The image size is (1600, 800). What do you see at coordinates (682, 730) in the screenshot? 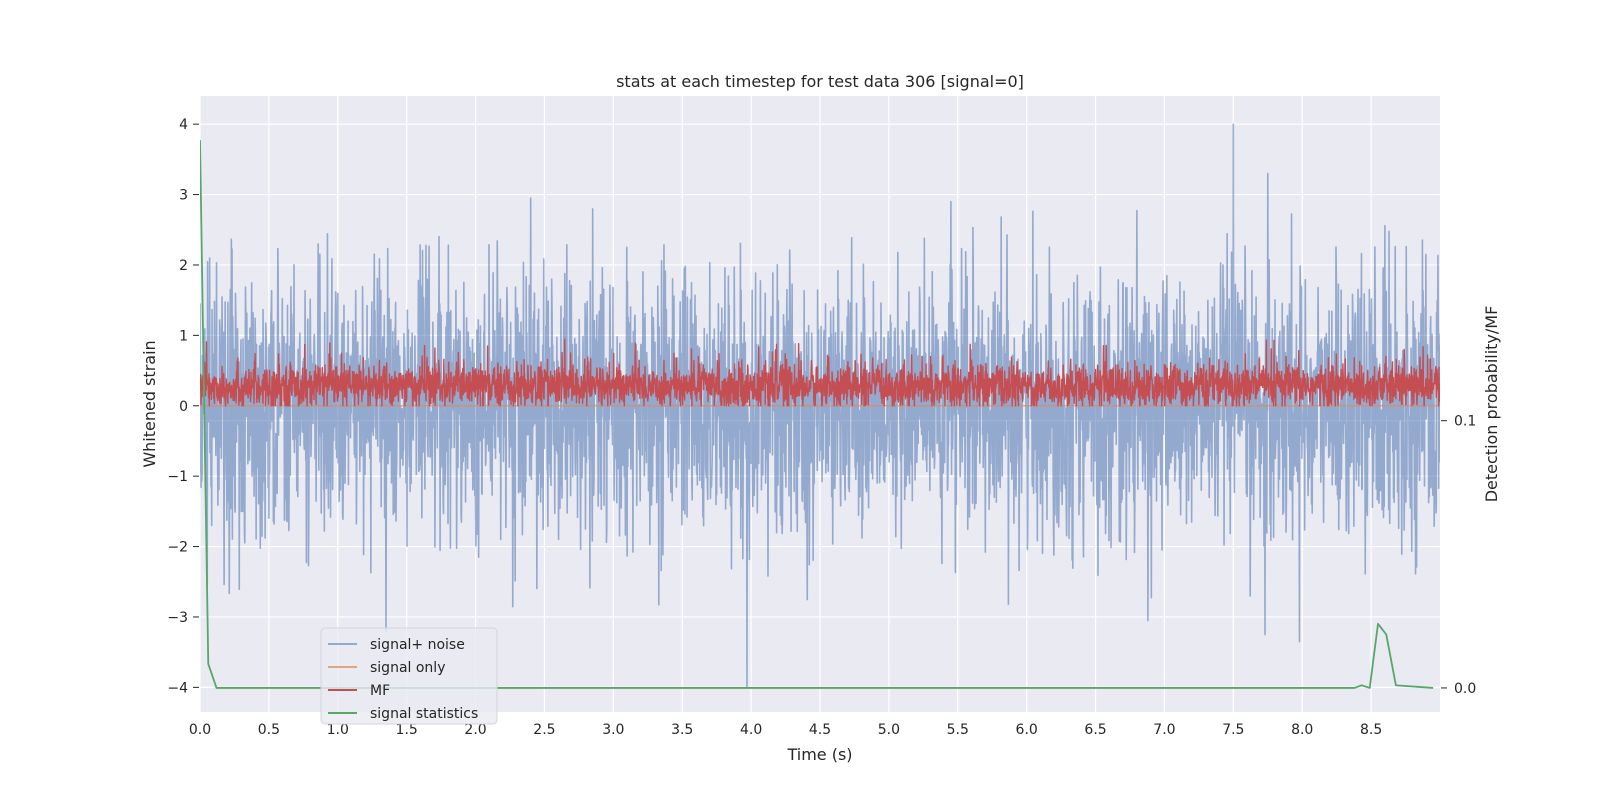
I see `x-tick-label: 3.5` at bounding box center [682, 730].